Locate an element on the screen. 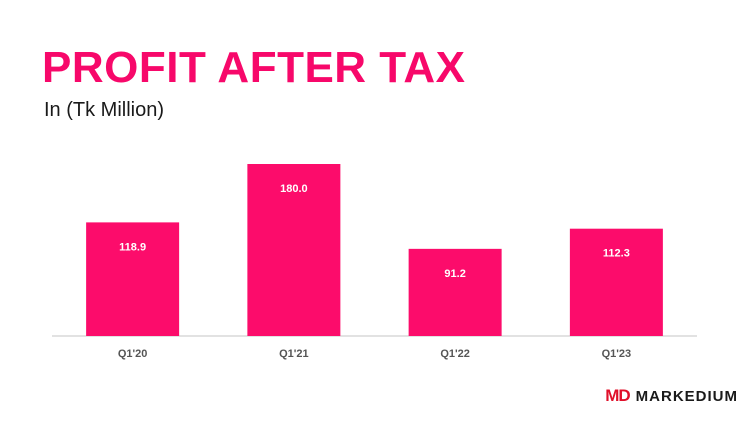 This screenshot has width=750, height=430. data-label-3: 112.3 is located at coordinates (616, 254).